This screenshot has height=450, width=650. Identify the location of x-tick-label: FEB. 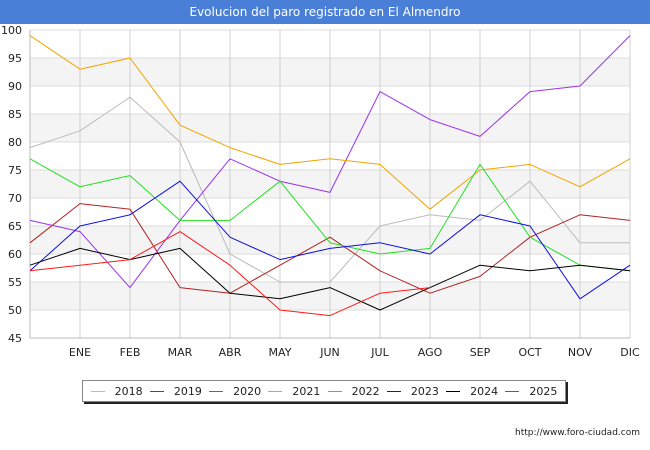
(130, 352).